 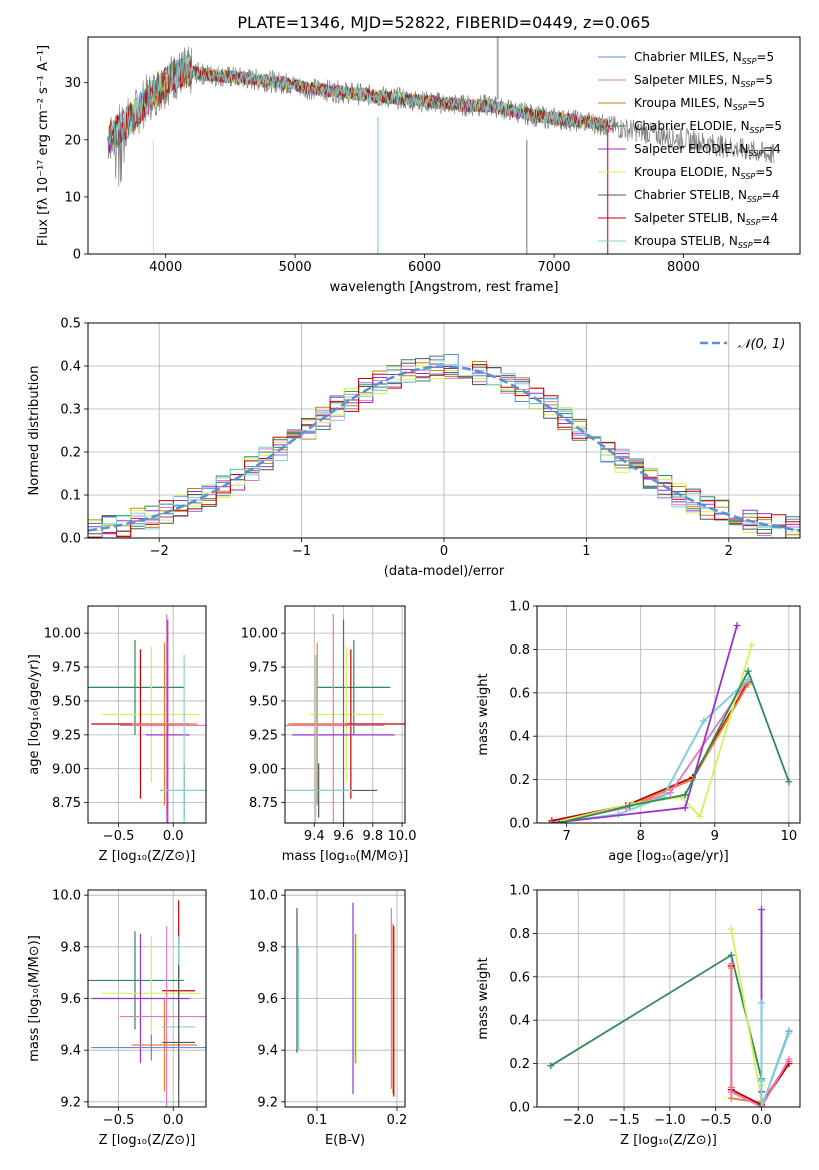 I want to click on x-tick-label: 10, so click(x=789, y=836).